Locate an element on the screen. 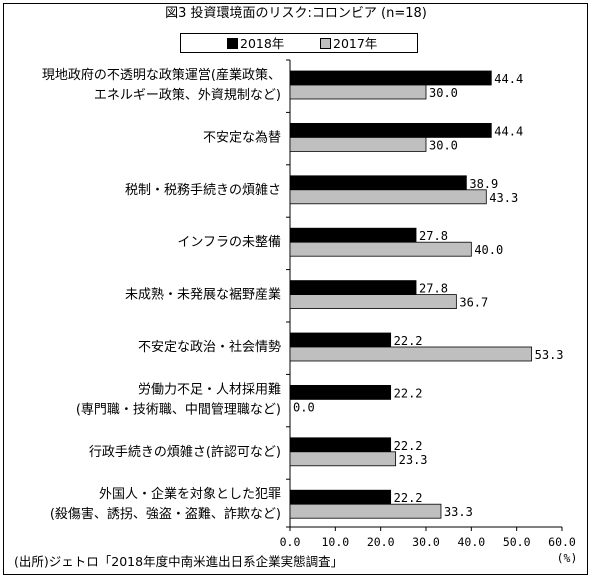 The height and width of the screenshot is (580, 592). category-label: 不安定な為替 is located at coordinates (242, 137).